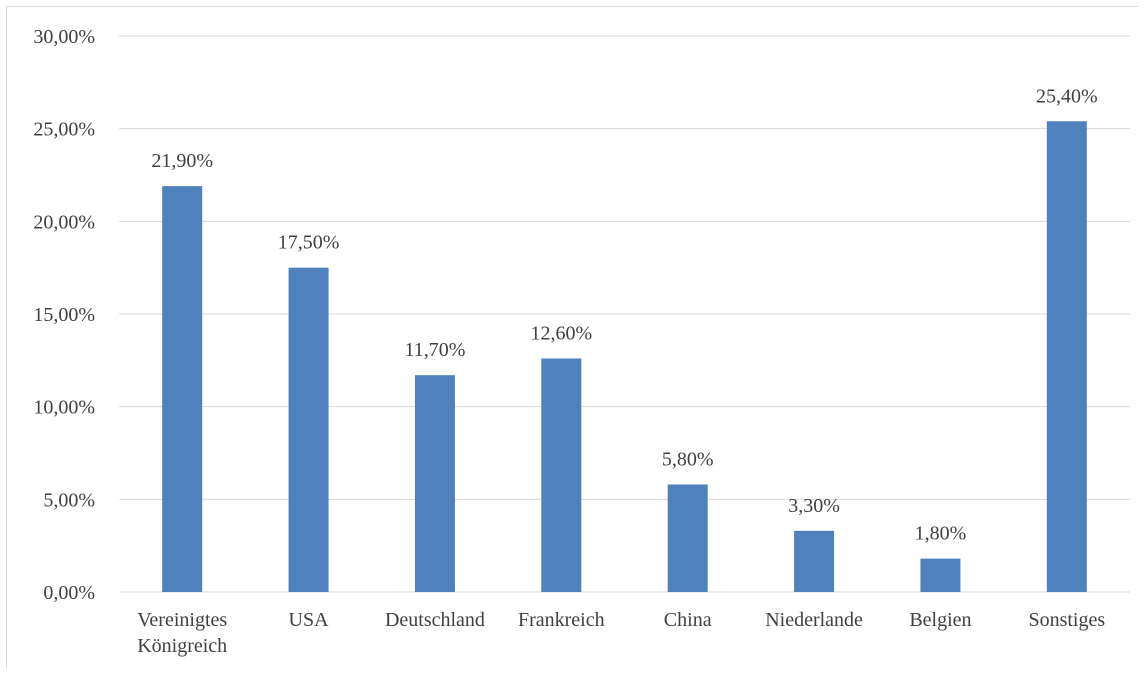 Image resolution: width=1146 pixels, height=674 pixels. What do you see at coordinates (561, 333) in the screenshot?
I see `data-label: 12,60%` at bounding box center [561, 333].